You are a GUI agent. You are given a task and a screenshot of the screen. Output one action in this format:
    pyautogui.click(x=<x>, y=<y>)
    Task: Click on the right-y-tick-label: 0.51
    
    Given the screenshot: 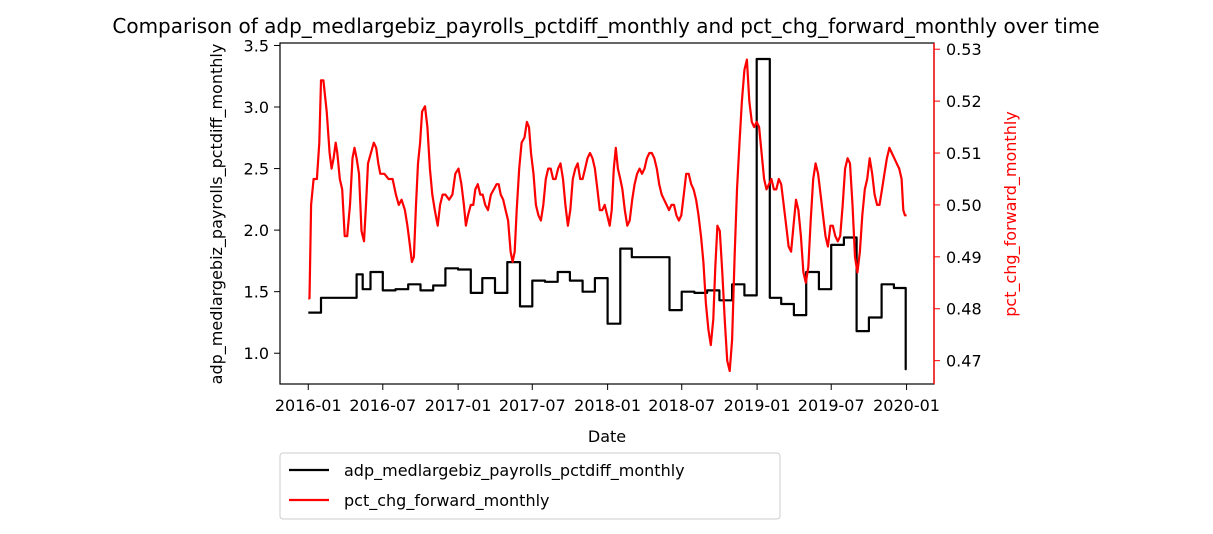 What is the action you would take?
    pyautogui.click(x=964, y=153)
    